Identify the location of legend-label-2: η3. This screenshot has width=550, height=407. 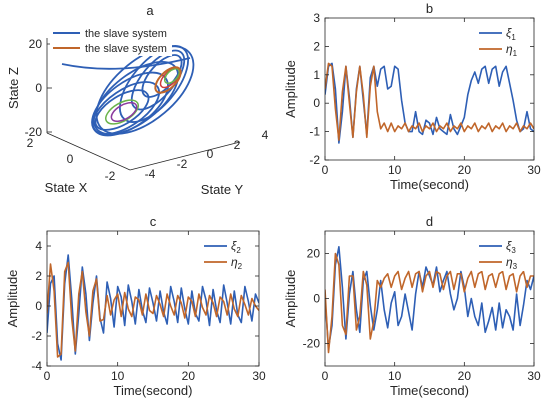
(512, 263).